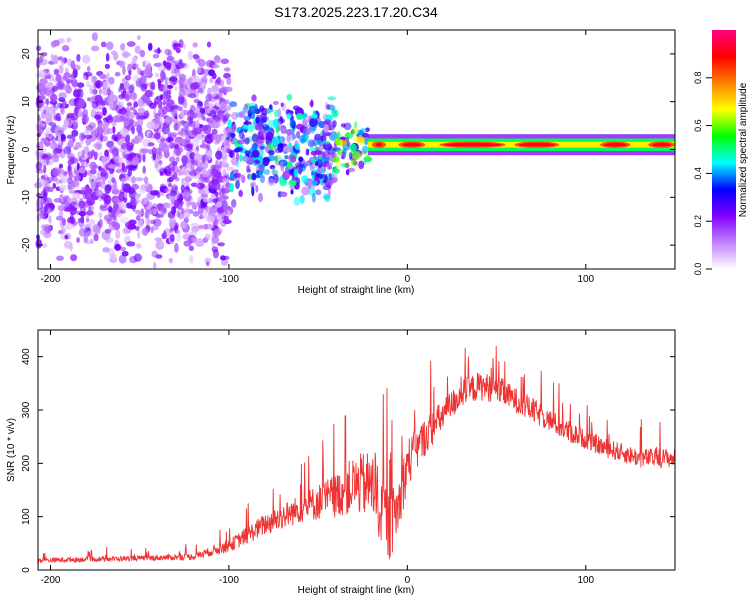 The image size is (750, 605). Describe the element at coordinates (743, 149) in the screenshot. I see `colorbar-label: Normalized spectral amplitude` at that location.